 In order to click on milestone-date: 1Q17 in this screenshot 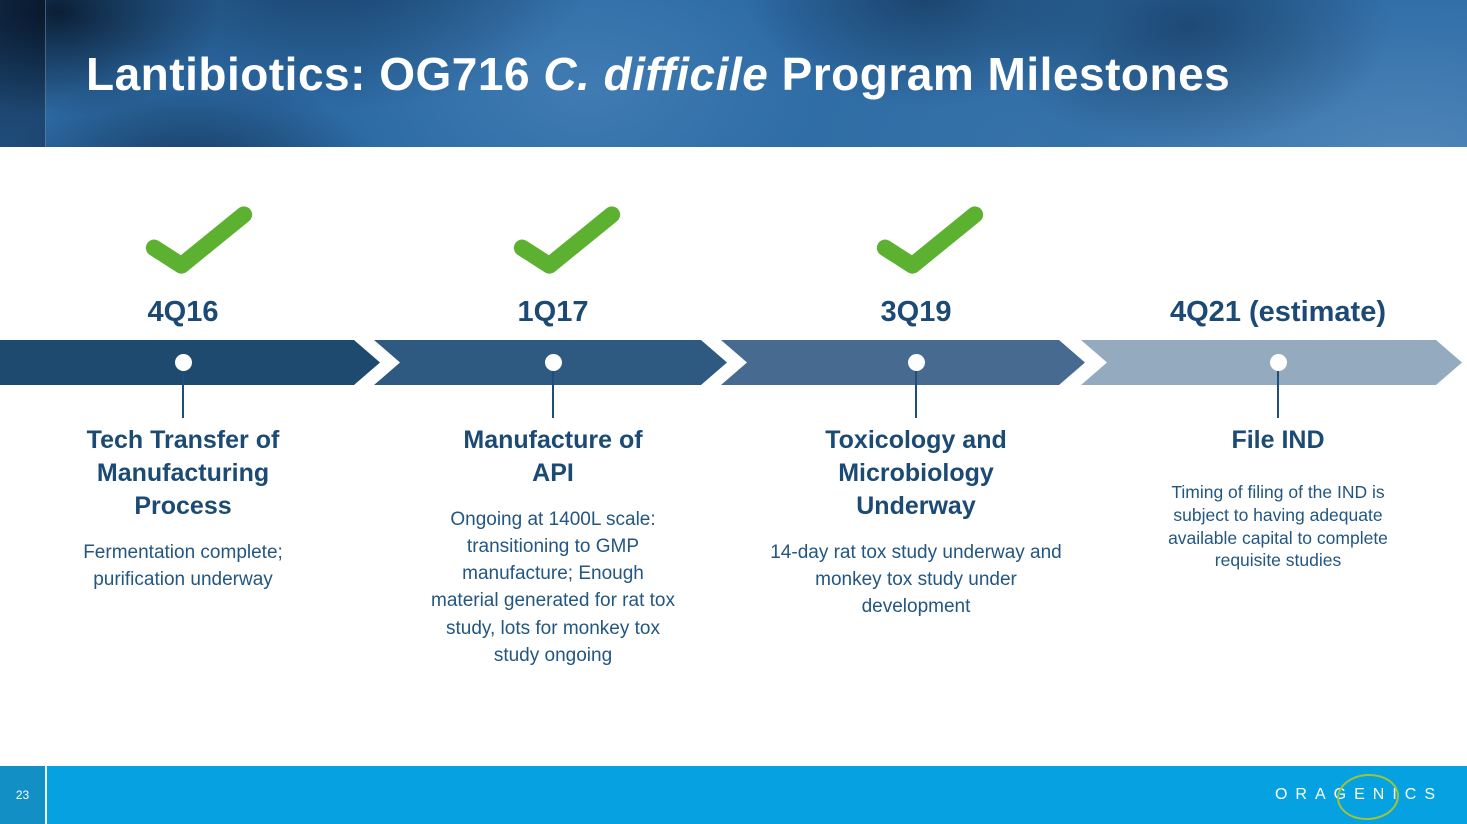, I will do `click(553, 312)`.